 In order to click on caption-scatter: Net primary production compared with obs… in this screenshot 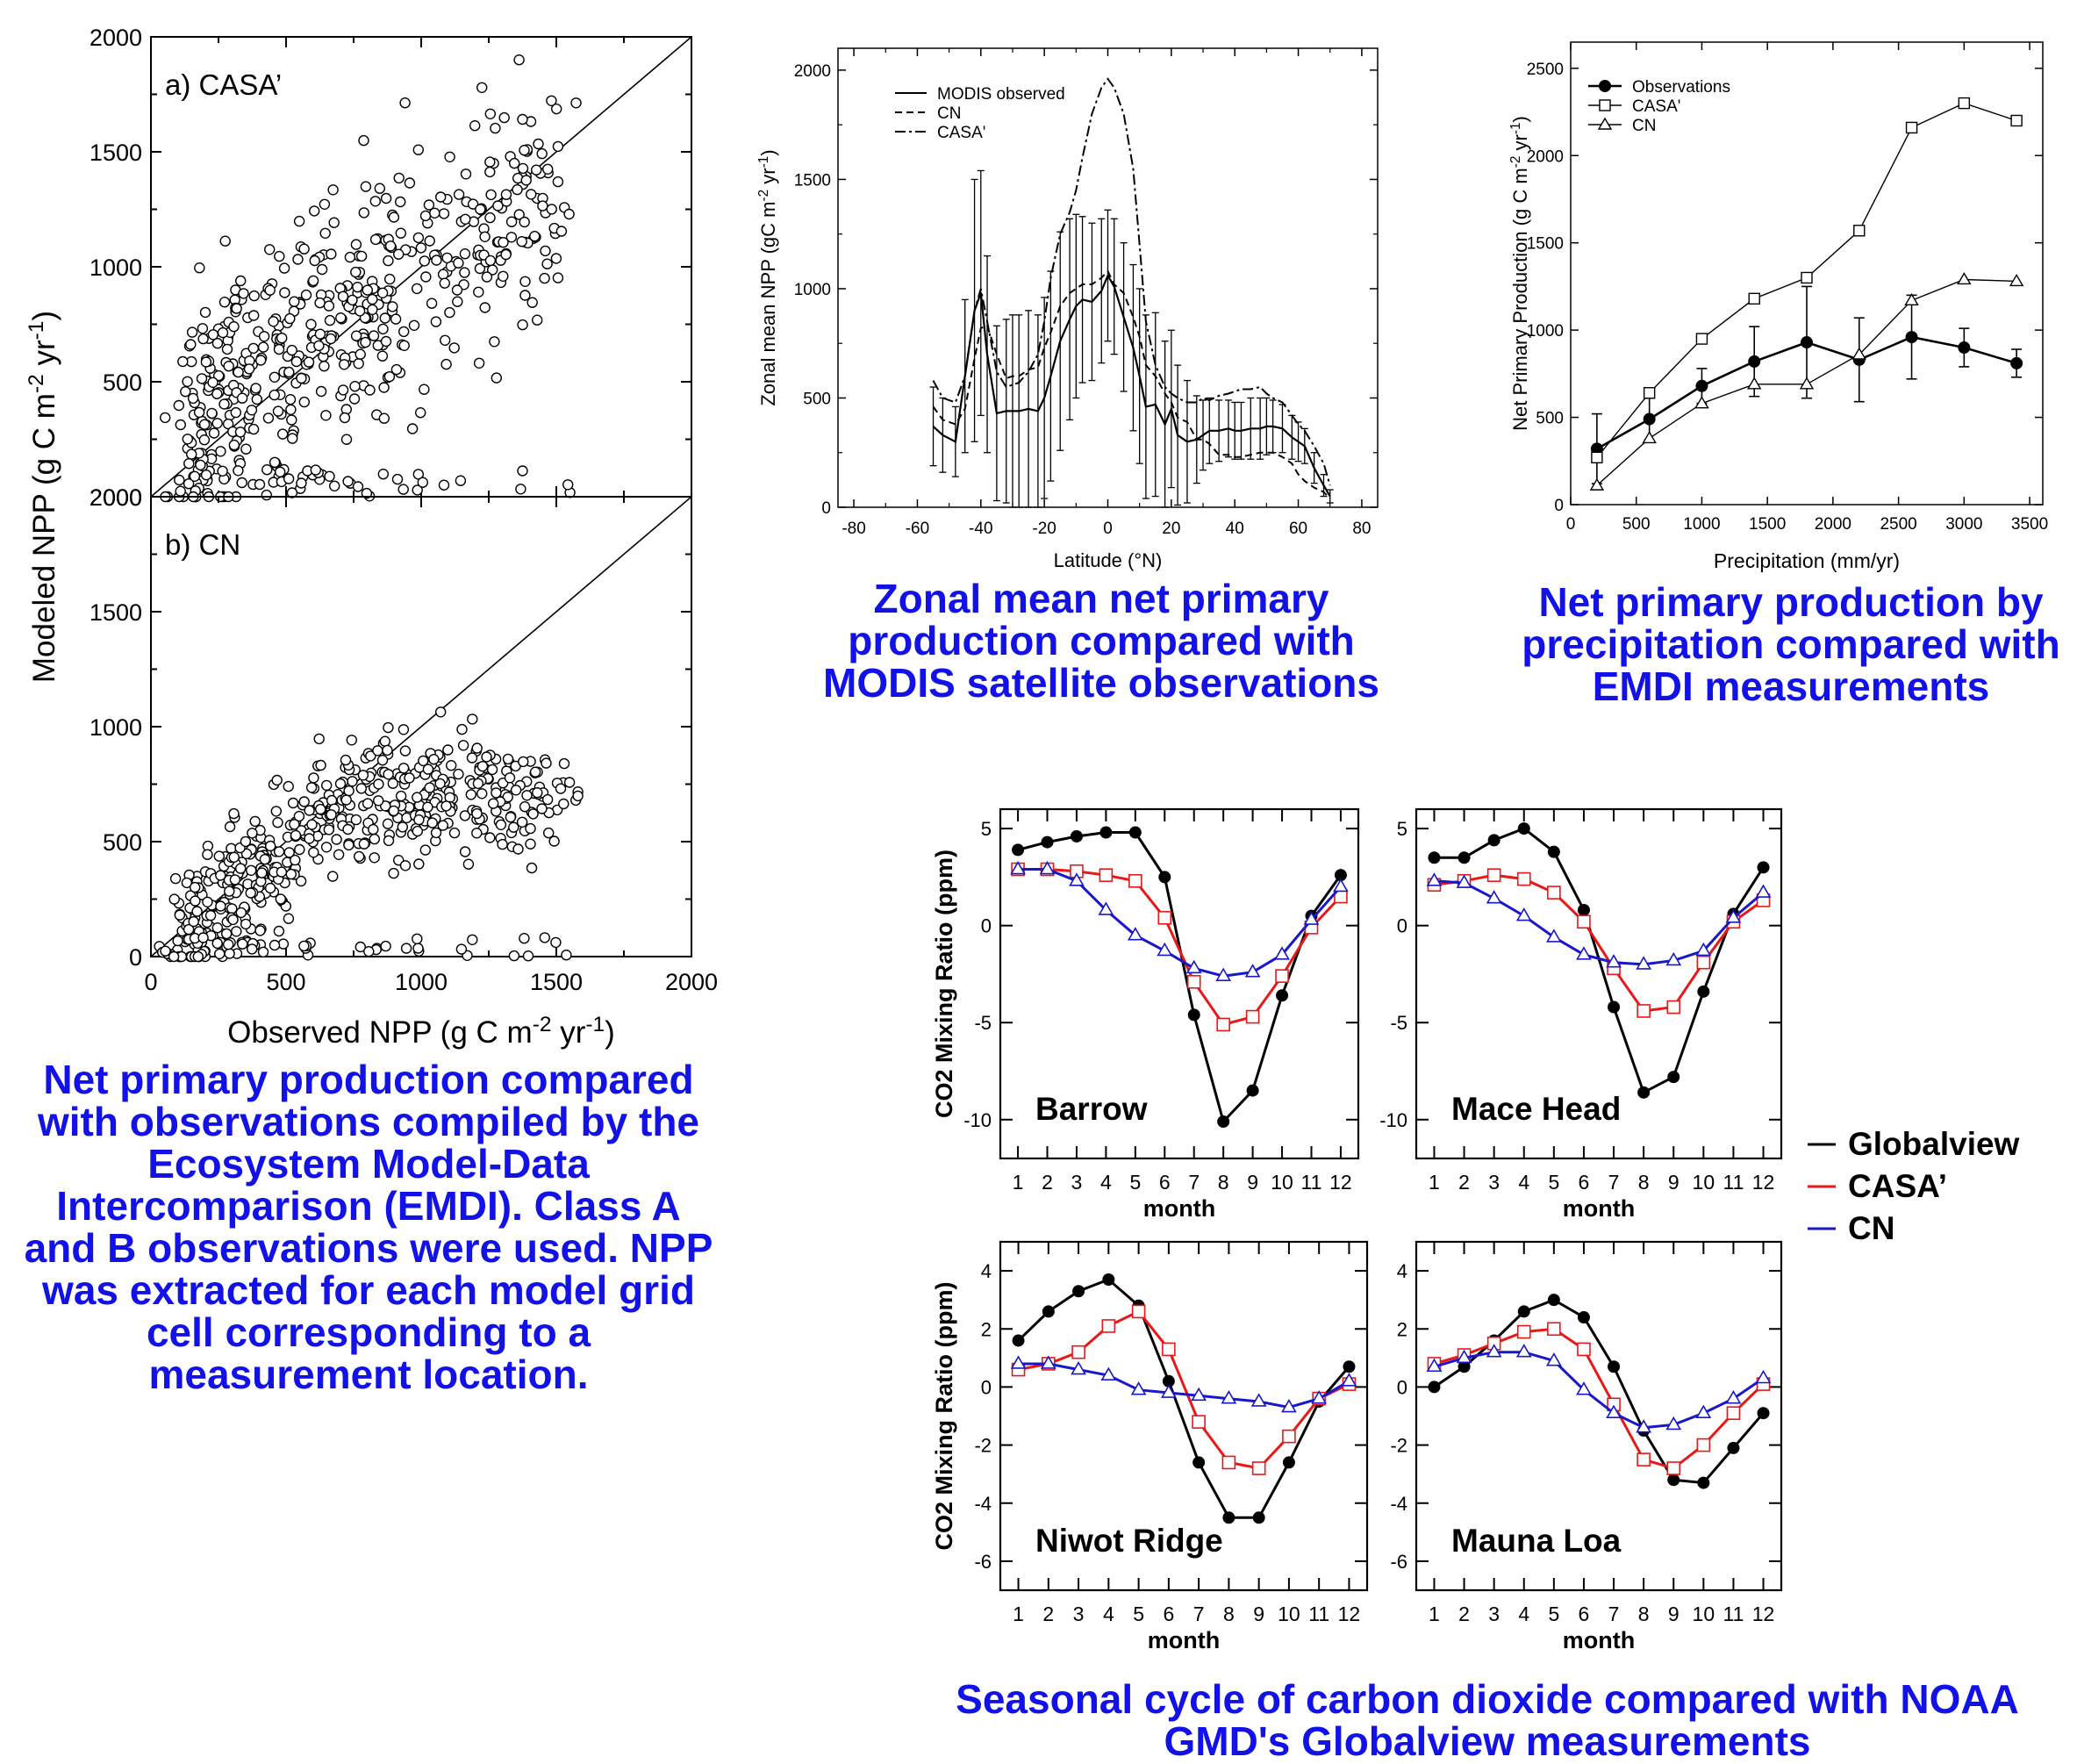, I will do `click(368, 1227)`.